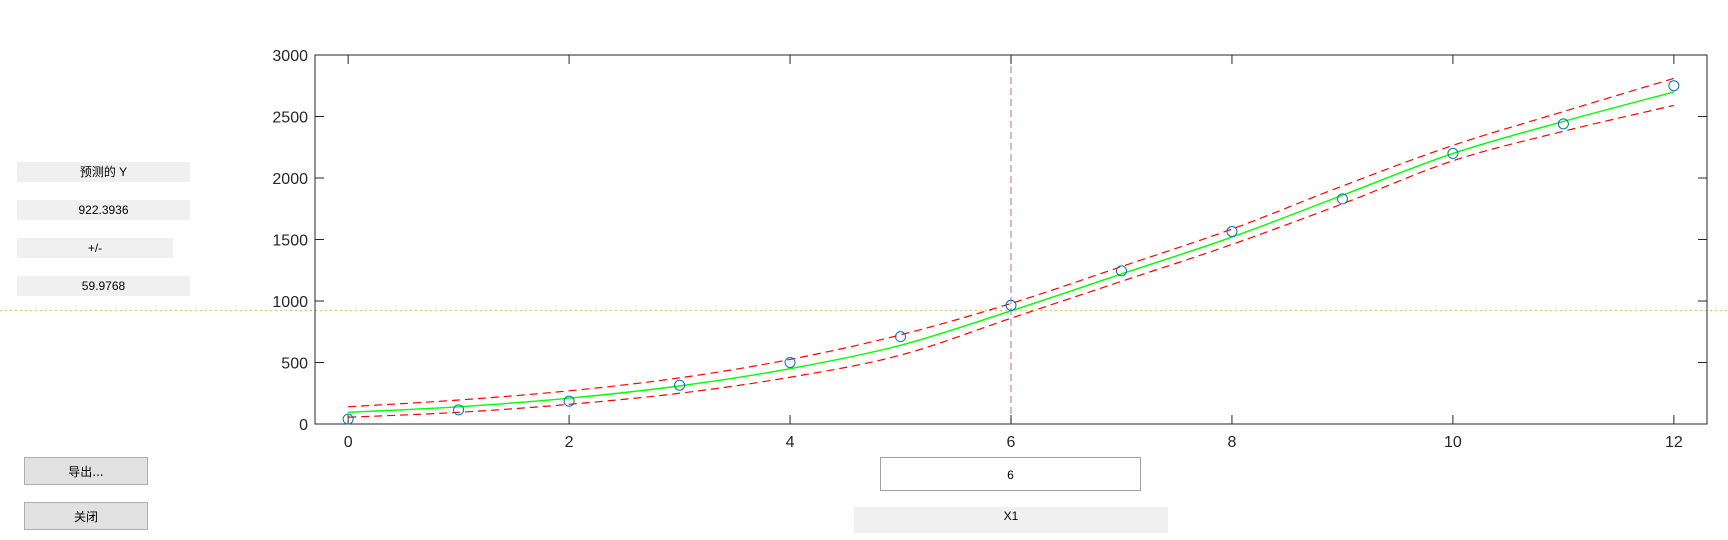 The height and width of the screenshot is (540, 1728). Describe the element at coordinates (290, 241) in the screenshot. I see `y-tick-label: 1500` at that location.